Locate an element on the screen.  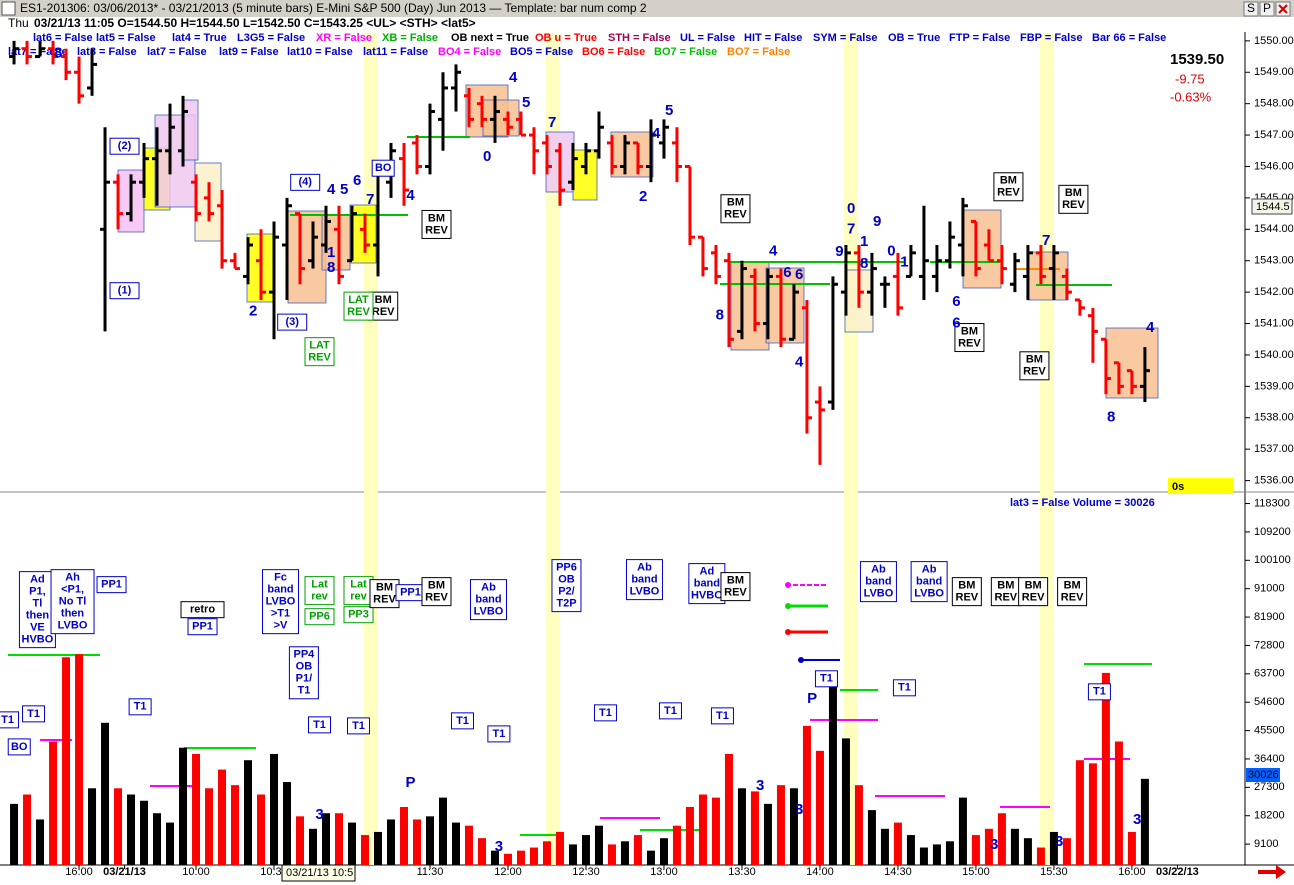
annotation-text: (2) is located at coordinates (125, 146).